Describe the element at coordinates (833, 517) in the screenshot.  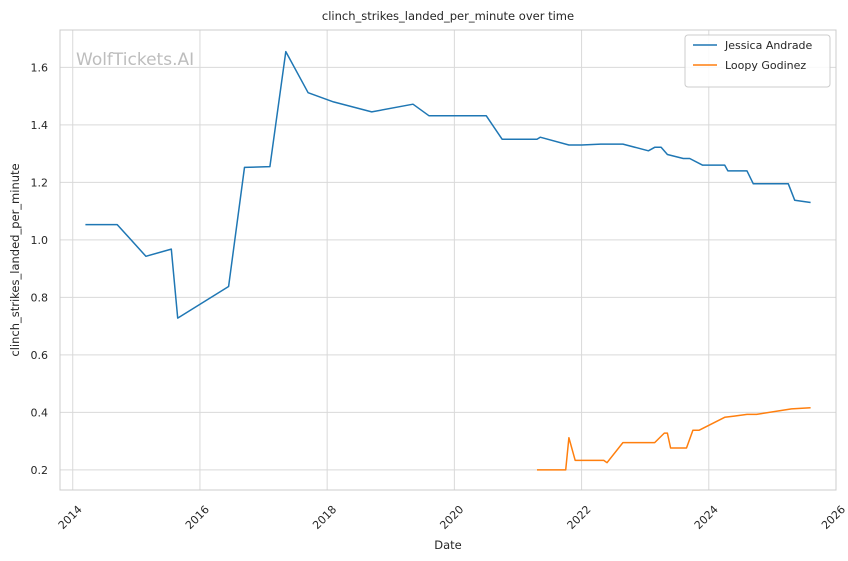
I see `x-tick-label: 2026` at that location.